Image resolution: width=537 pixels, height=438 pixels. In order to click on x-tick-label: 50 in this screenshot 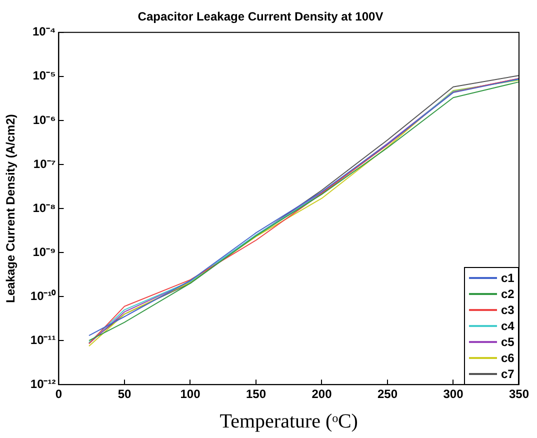, I will do `click(125, 394)`.